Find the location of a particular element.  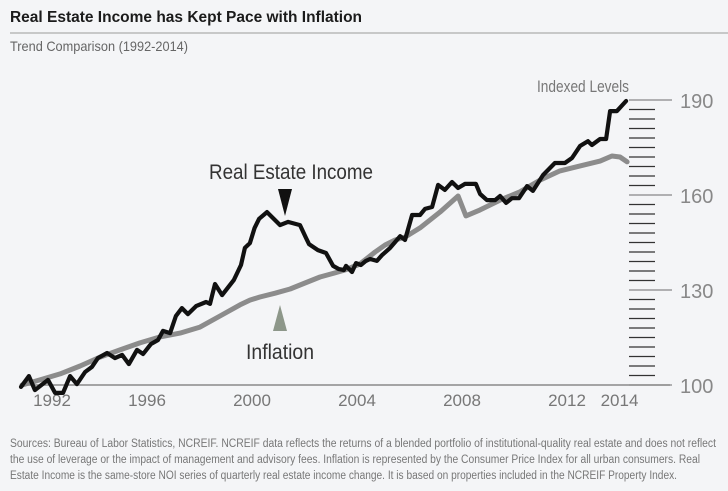

y-axis-title: Indexed Levels is located at coordinates (583, 86).